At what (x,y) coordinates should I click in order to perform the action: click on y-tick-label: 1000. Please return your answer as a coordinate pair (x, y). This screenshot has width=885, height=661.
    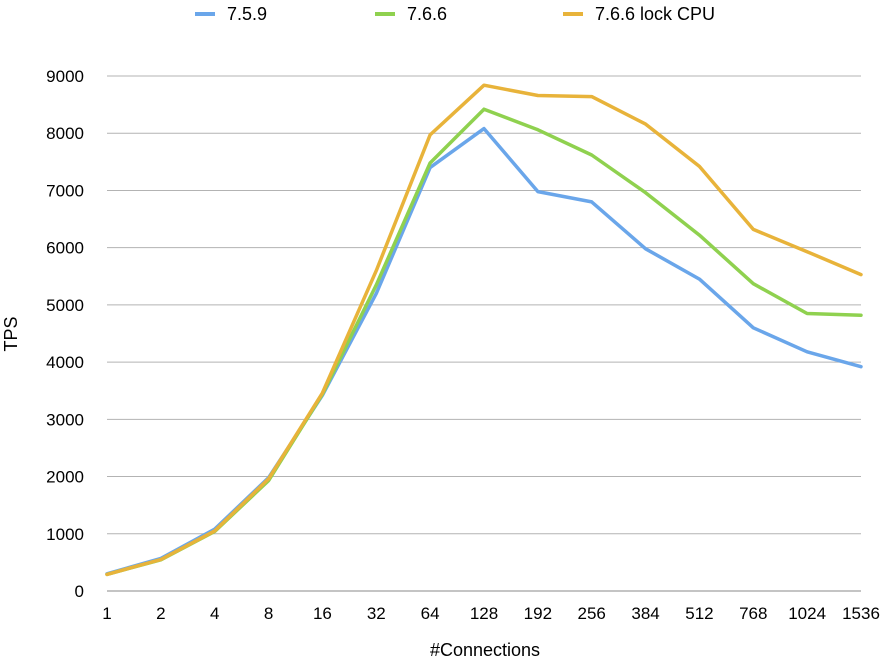
    Looking at the image, I should click on (65, 534).